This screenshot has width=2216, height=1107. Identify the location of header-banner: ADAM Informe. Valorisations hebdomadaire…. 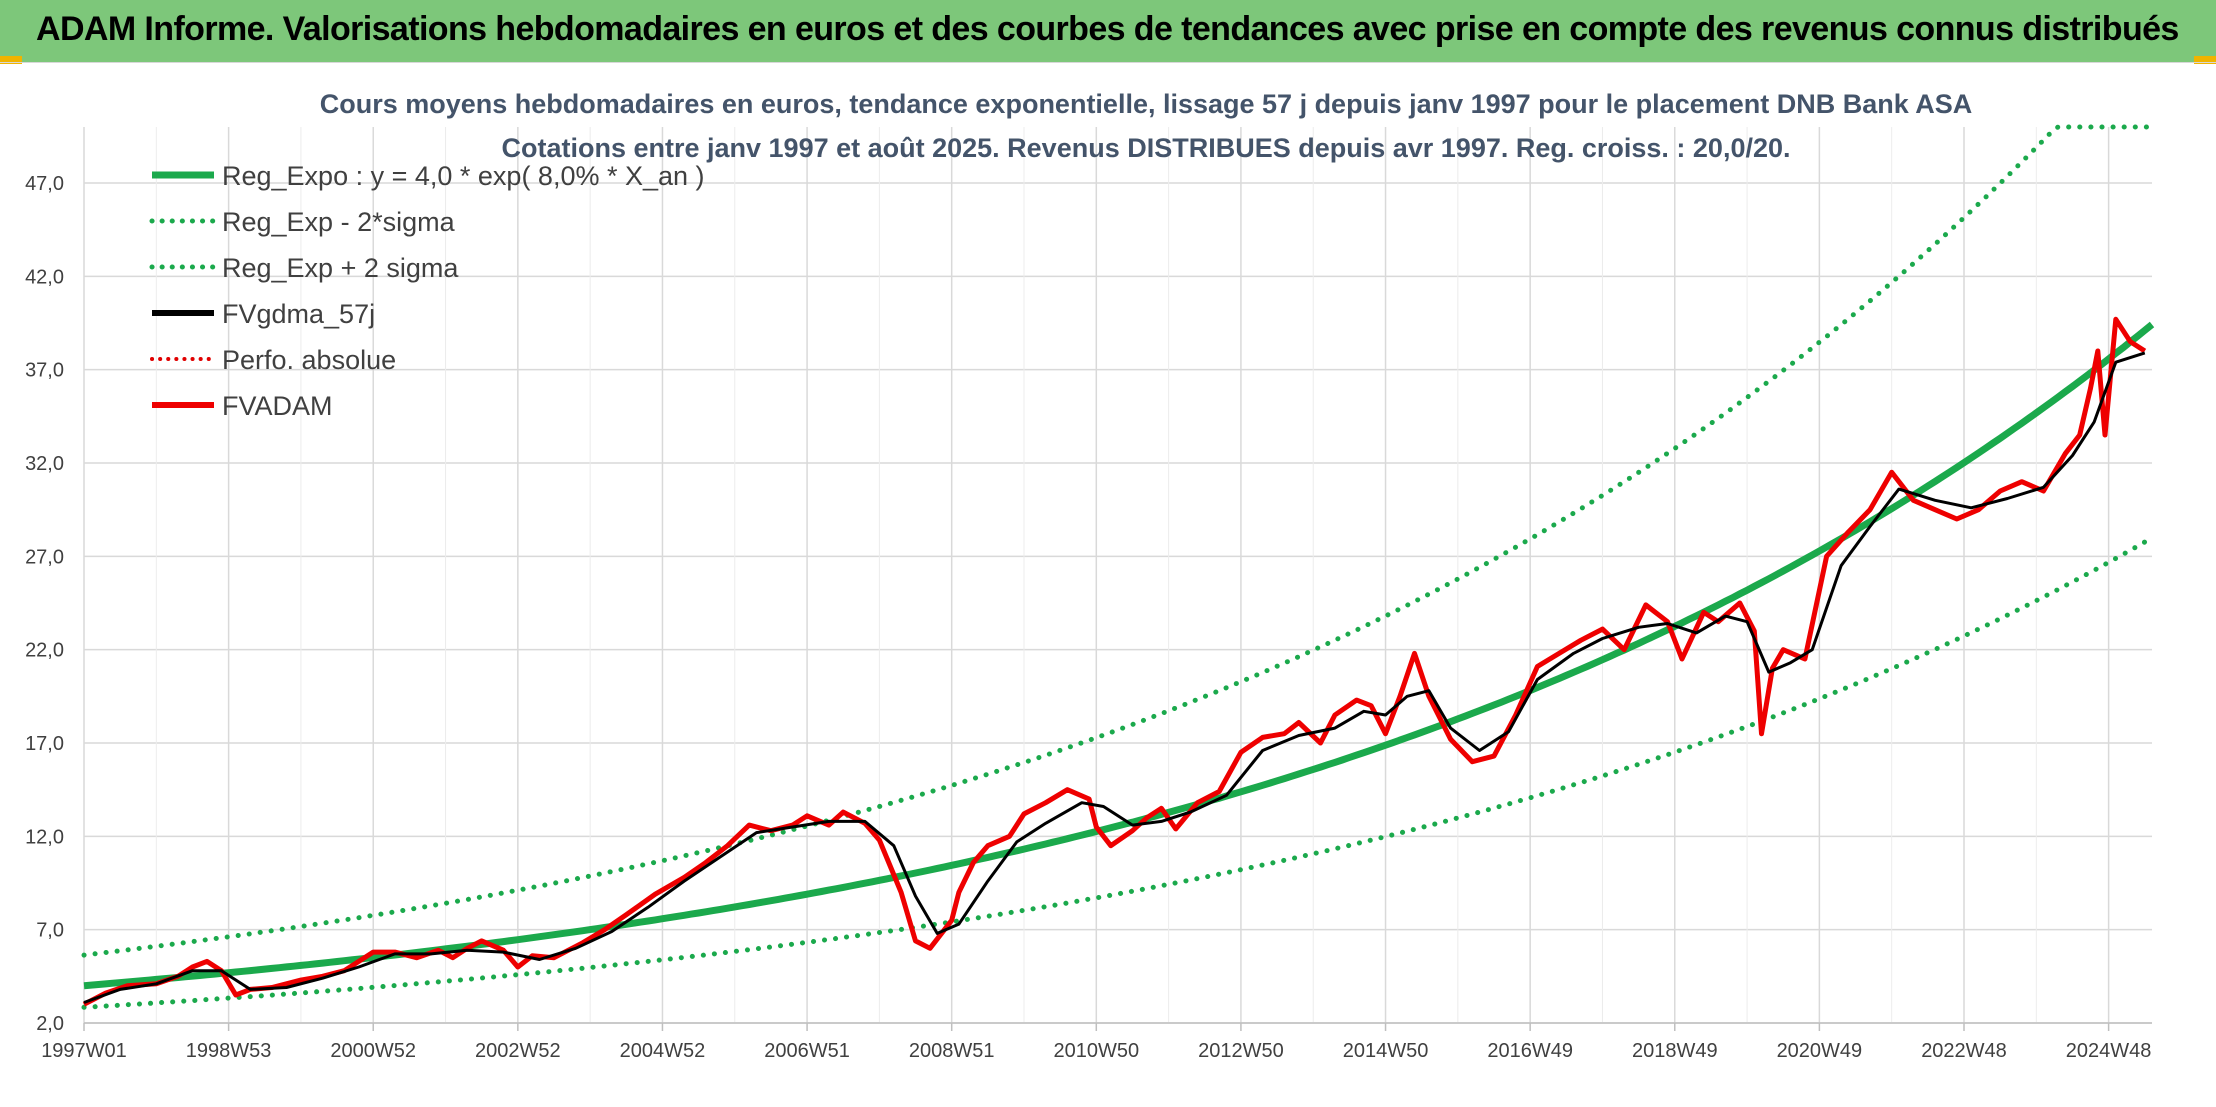
(1108, 31).